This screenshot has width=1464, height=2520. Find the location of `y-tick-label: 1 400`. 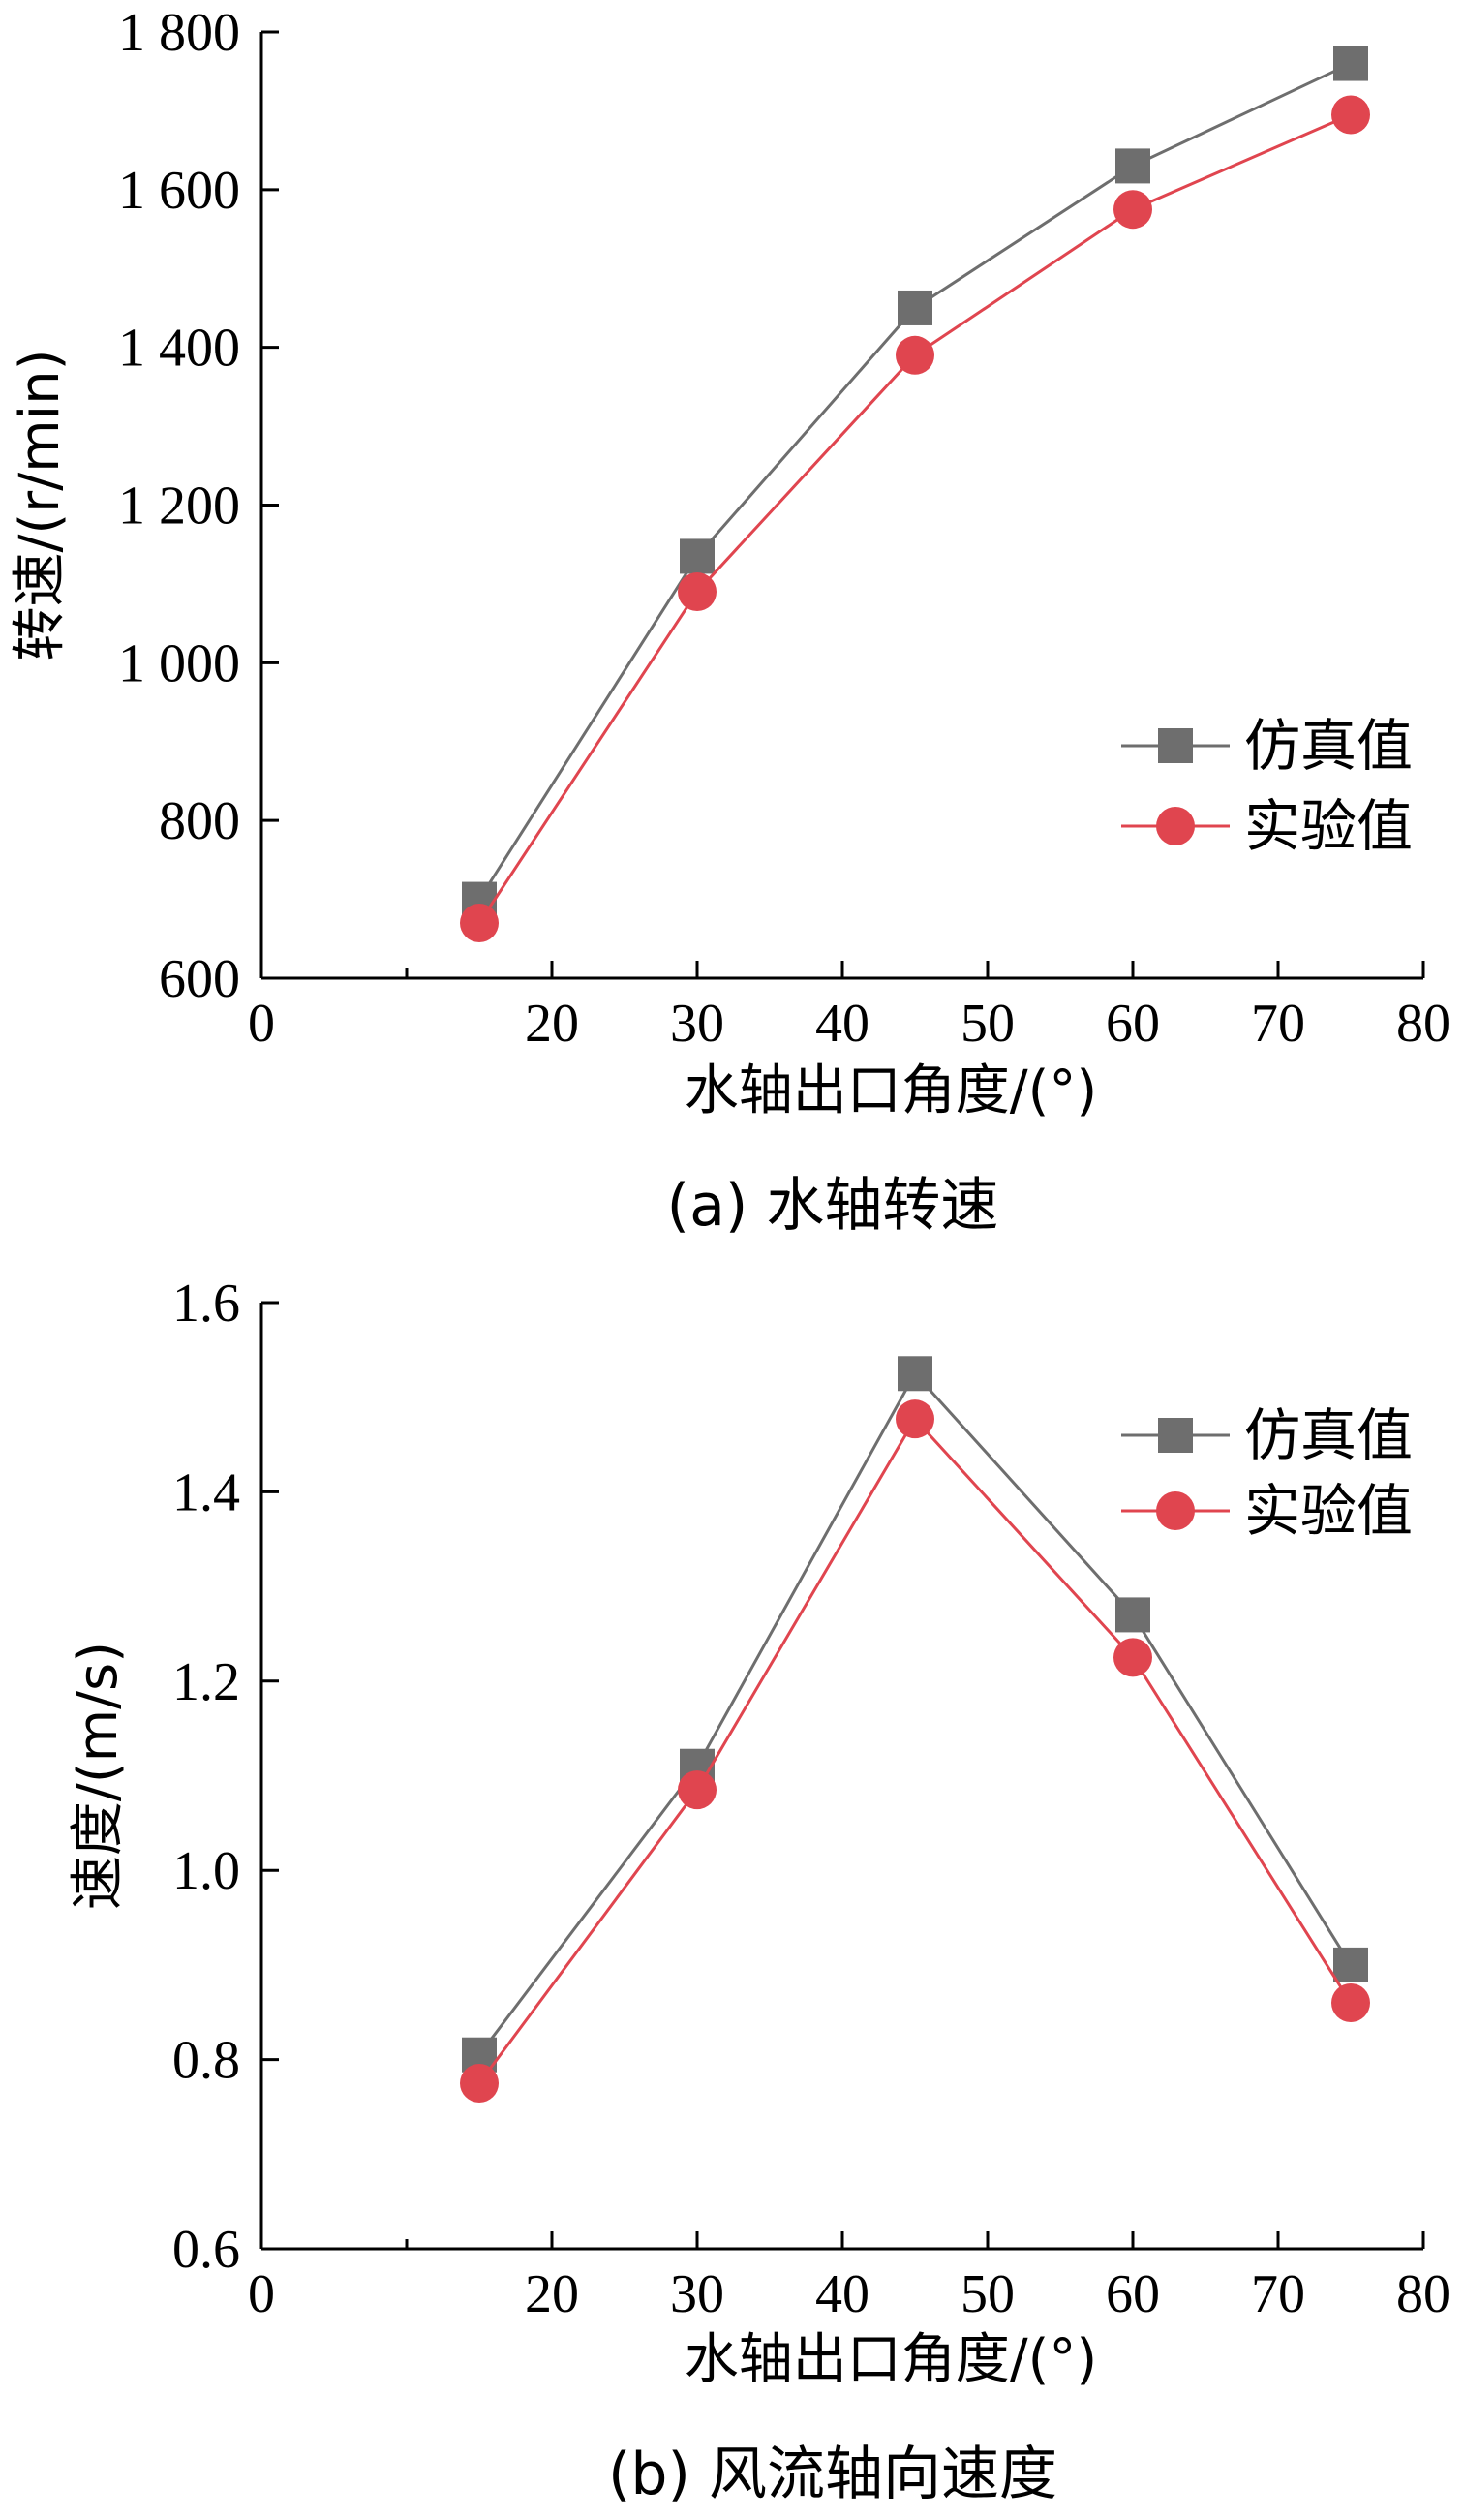

y-tick-label: 1 400 is located at coordinates (179, 349).